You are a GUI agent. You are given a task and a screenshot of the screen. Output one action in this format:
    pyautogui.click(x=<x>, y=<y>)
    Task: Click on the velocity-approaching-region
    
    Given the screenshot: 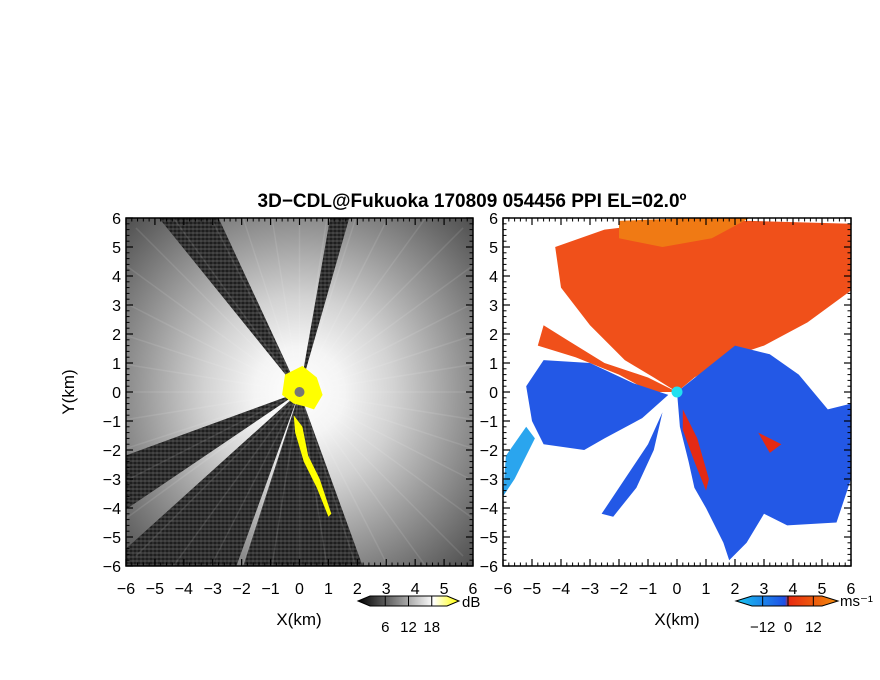 What is the action you would take?
    pyautogui.click(x=688, y=453)
    